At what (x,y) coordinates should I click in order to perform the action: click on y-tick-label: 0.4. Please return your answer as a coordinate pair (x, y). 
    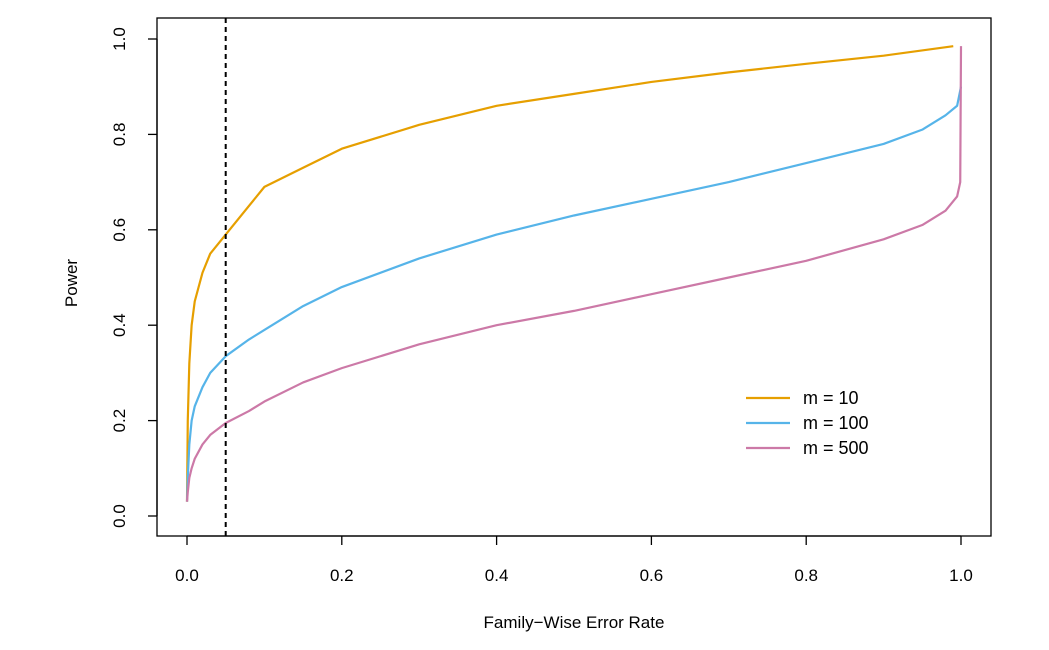
    Looking at the image, I should click on (119, 325).